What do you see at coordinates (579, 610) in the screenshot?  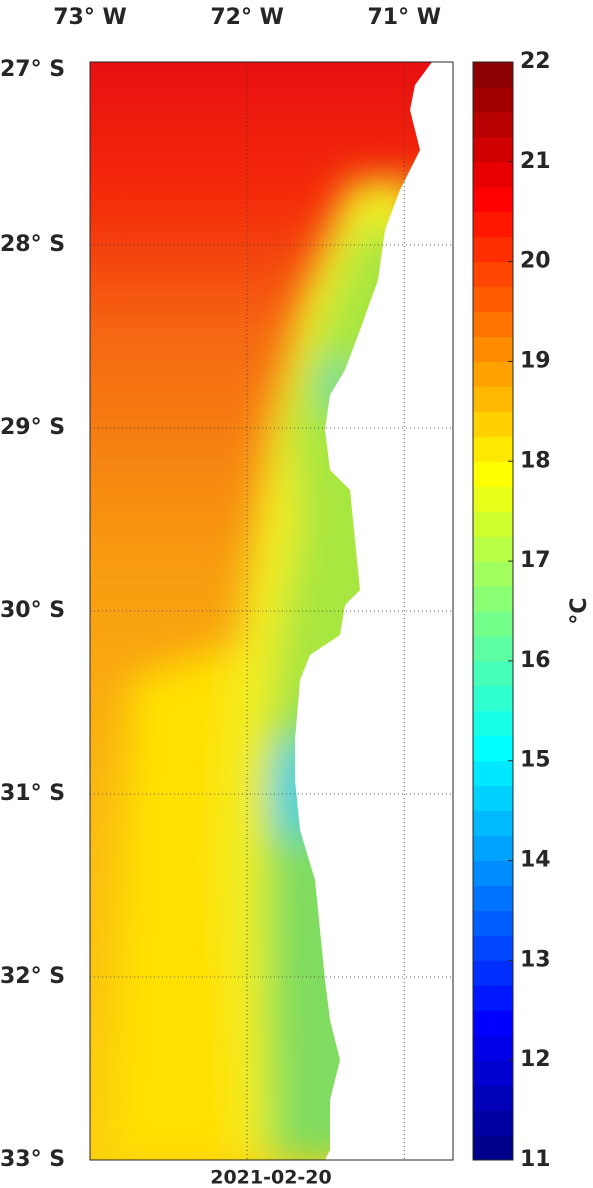 I see `colorbar-label: °C` at bounding box center [579, 610].